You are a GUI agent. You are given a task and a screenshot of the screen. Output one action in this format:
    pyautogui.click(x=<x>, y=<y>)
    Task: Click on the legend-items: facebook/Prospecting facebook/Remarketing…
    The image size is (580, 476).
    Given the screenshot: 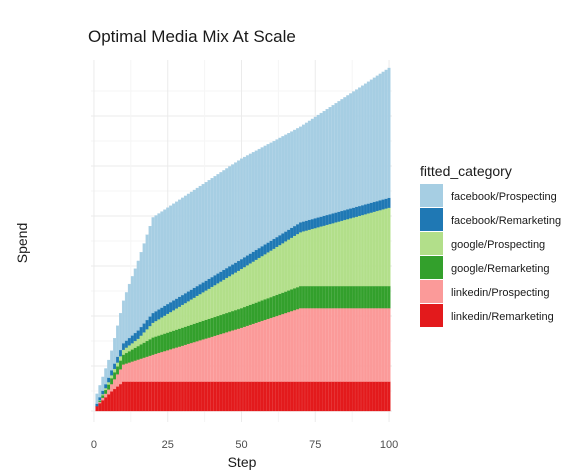 What is the action you would take?
    pyautogui.click(x=490, y=255)
    